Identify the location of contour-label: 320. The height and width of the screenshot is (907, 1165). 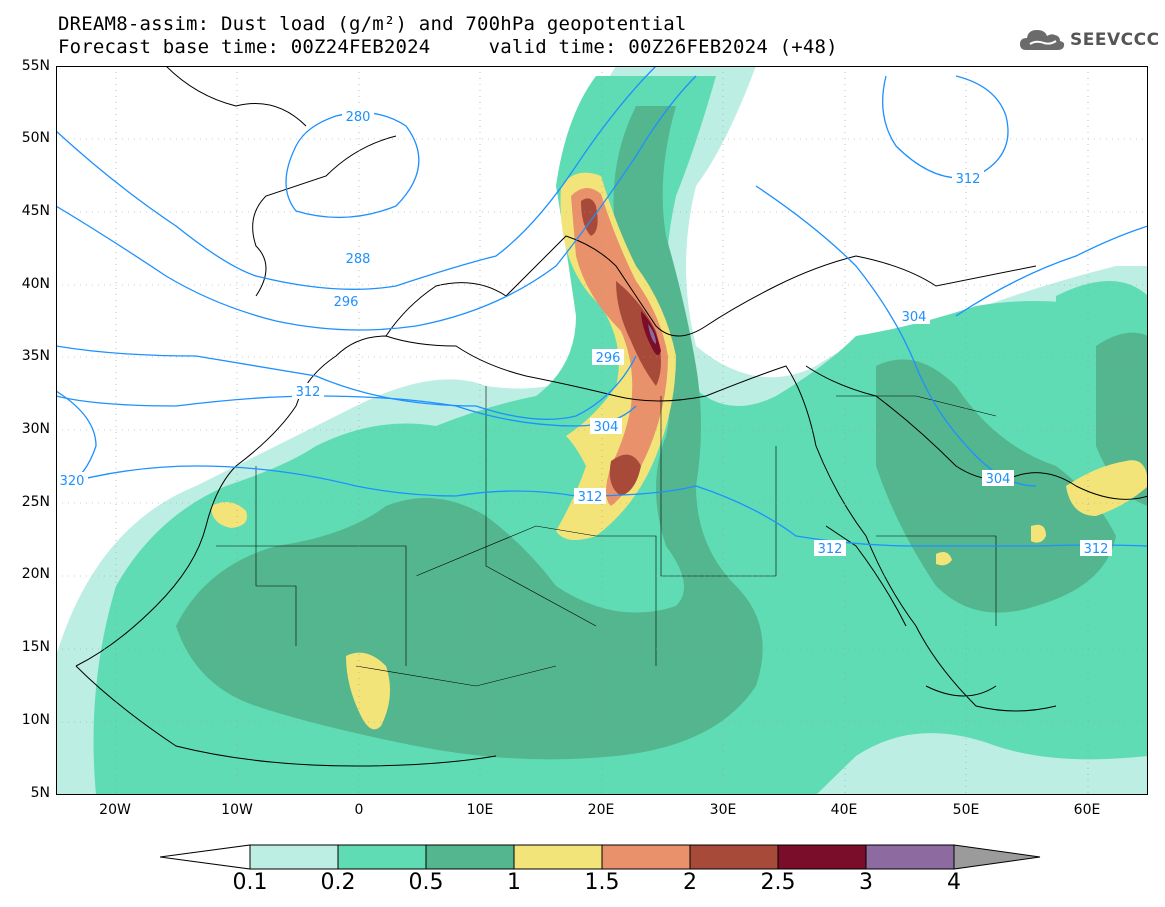
(72, 481).